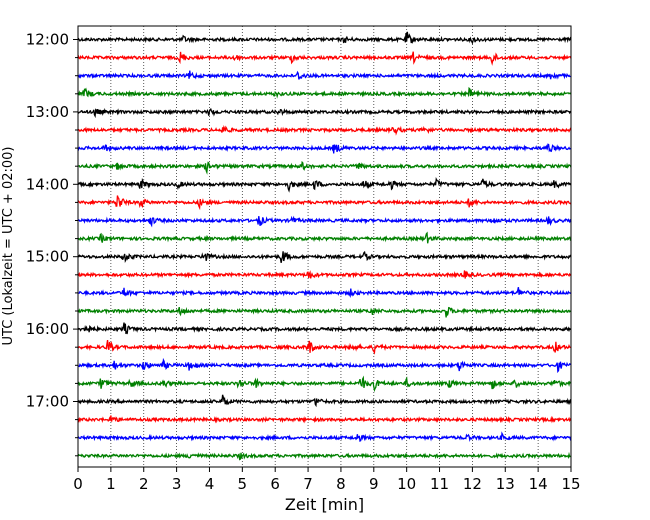 Image resolution: width=650 pixels, height=520 pixels. I want to click on x-tick-label: 15, so click(570, 484).